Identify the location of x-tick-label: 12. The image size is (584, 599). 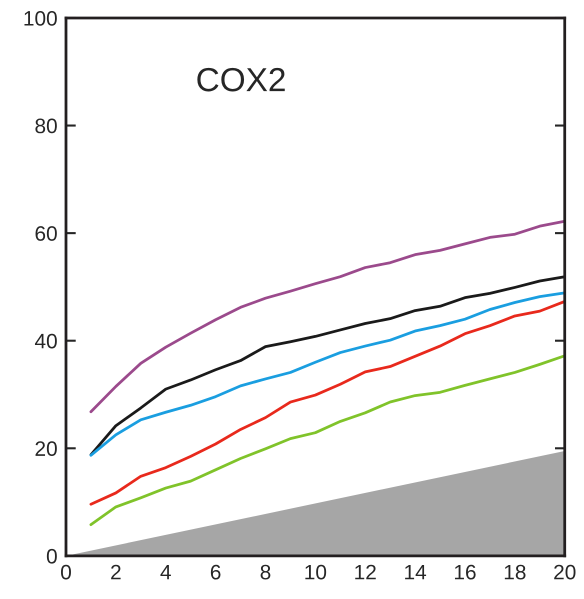
(365, 572).